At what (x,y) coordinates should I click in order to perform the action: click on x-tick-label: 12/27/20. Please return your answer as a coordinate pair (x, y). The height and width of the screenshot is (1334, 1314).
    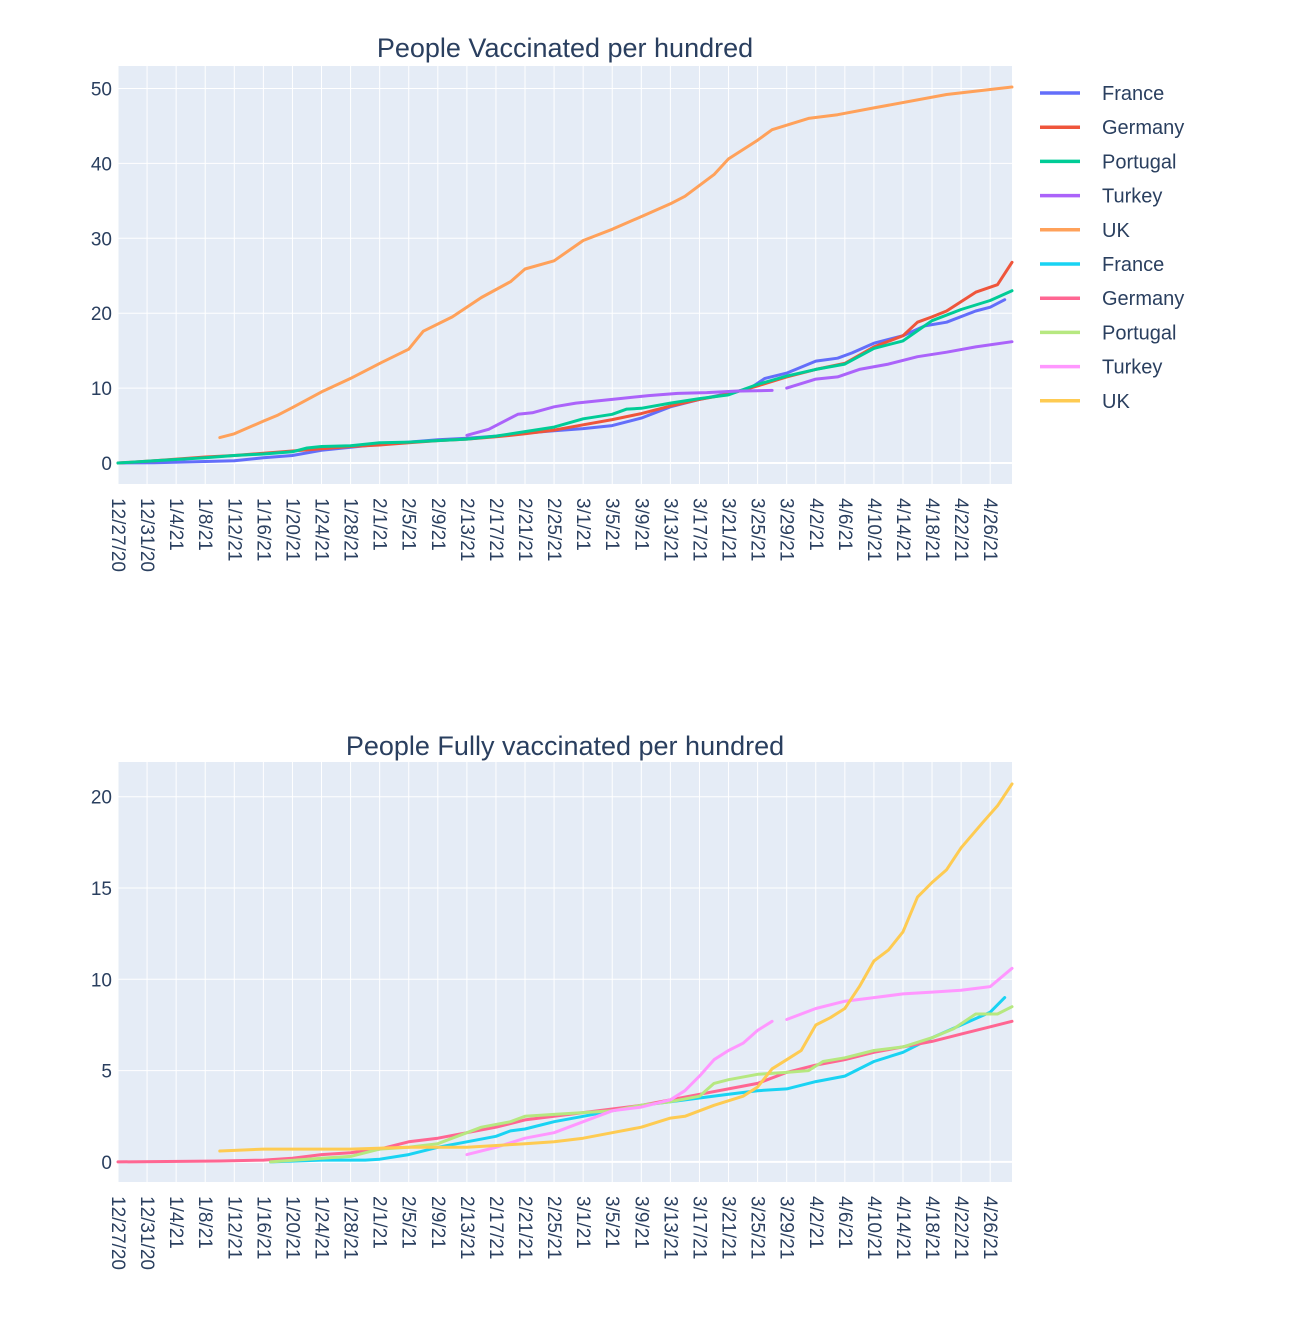
    Looking at the image, I should click on (117, 535).